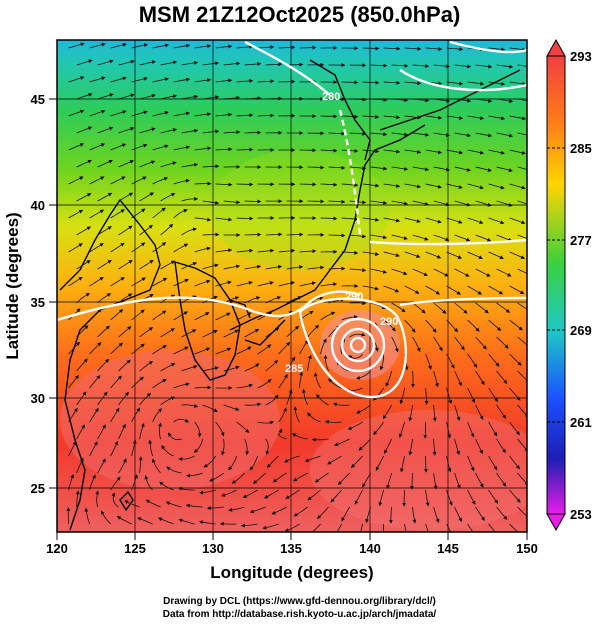 This screenshot has width=599, height=625. Describe the element at coordinates (354, 297) in the screenshot. I see `contour-label-290b: 290` at that location.